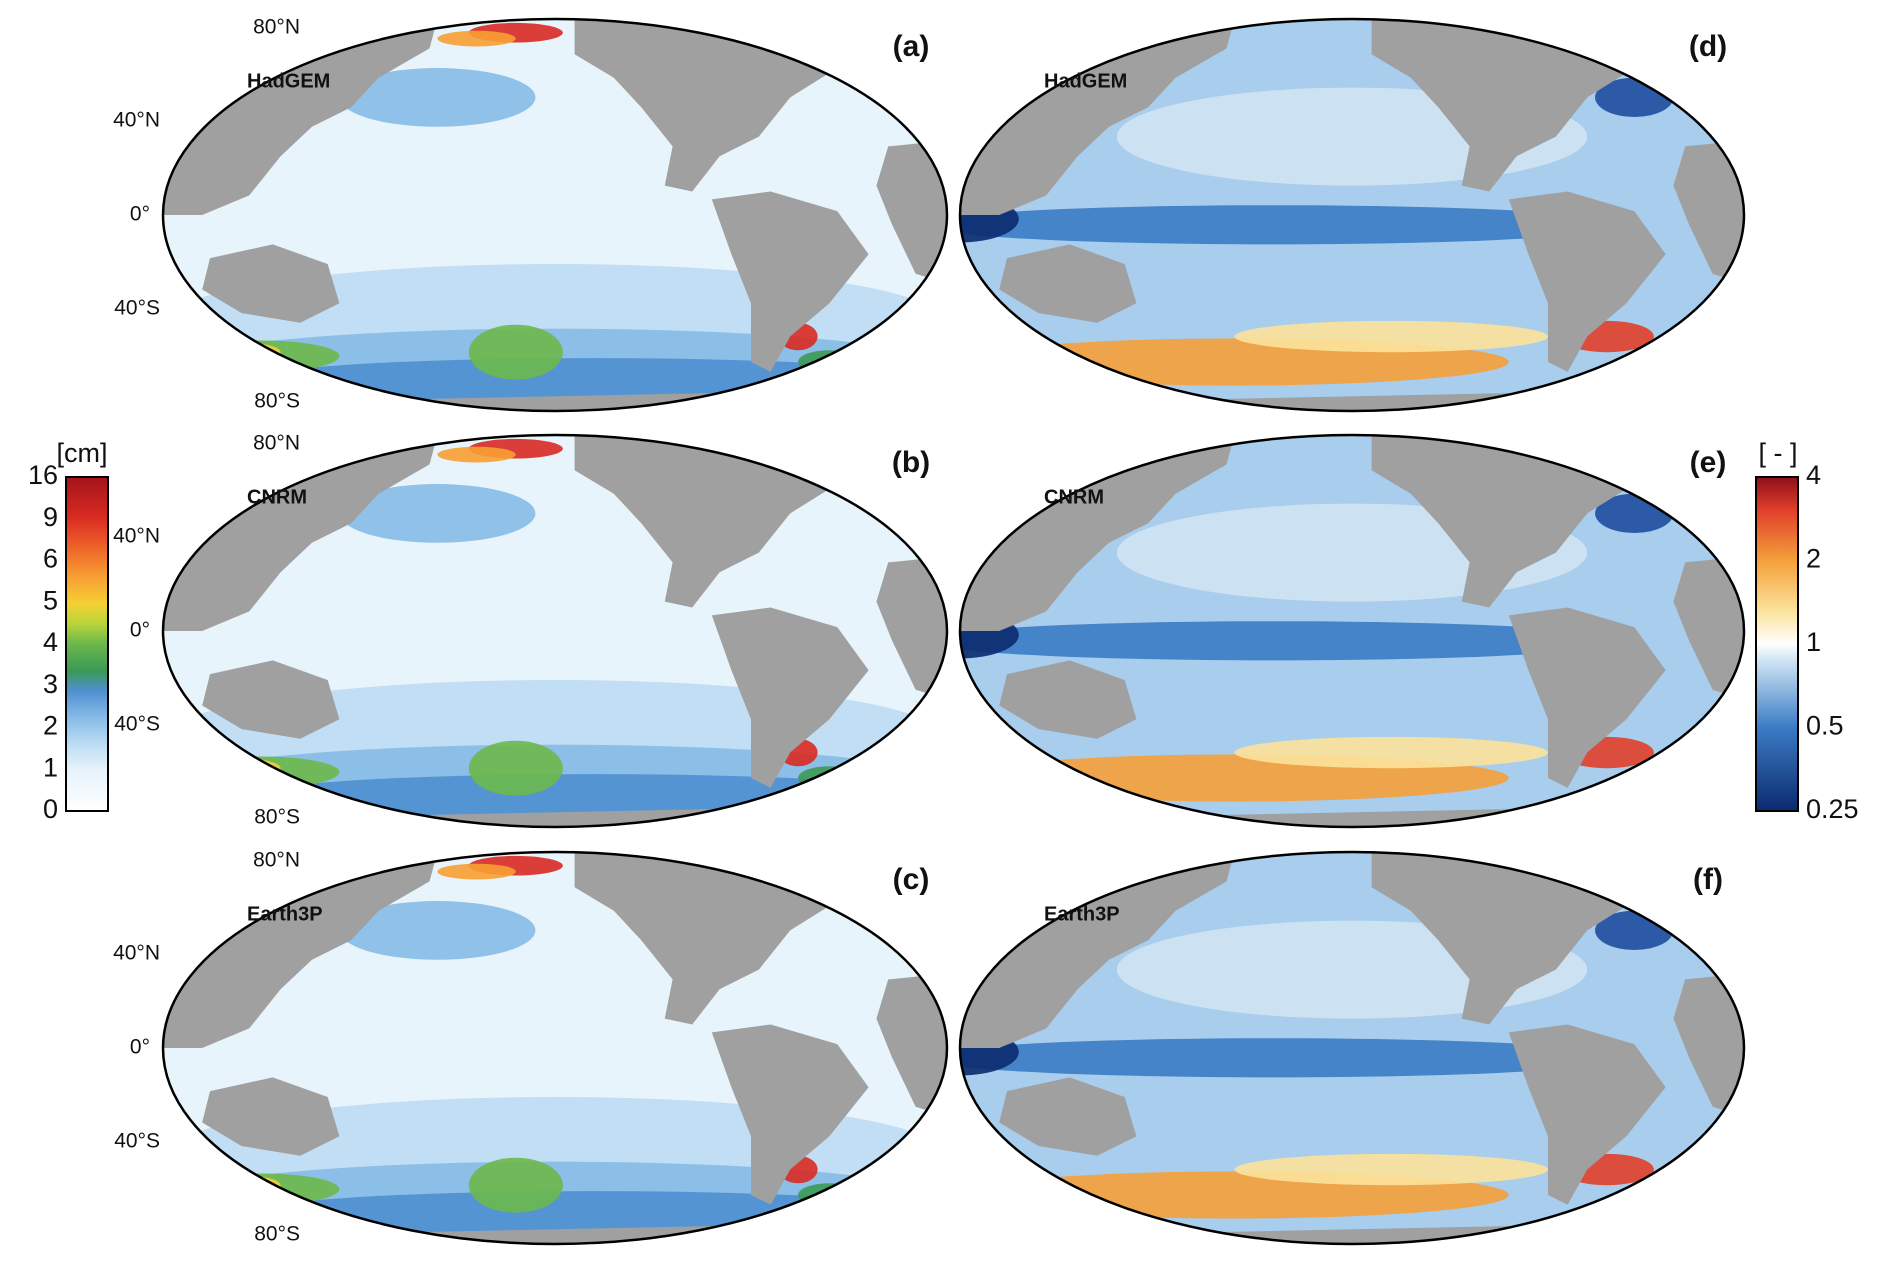 The image size is (1892, 1268). I want to click on colorbar-tick-label: 6, so click(50, 559).